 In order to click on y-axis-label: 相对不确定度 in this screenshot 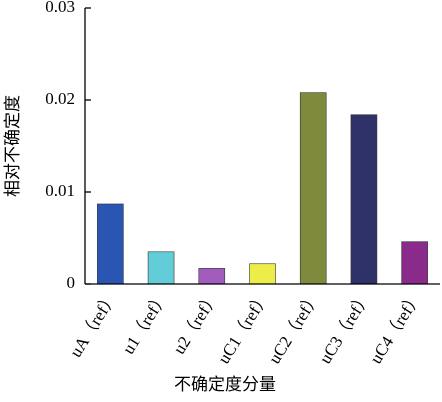, I will do `click(12, 146)`.